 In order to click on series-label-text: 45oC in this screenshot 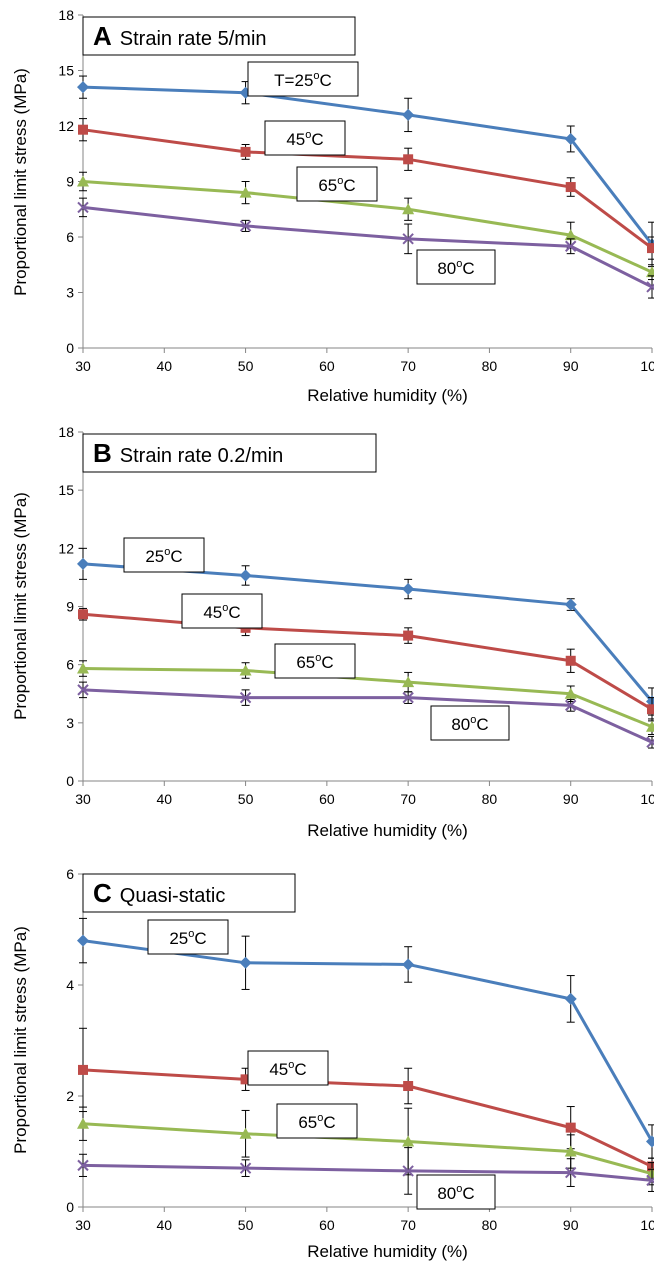, I will do `click(287, 1069)`.